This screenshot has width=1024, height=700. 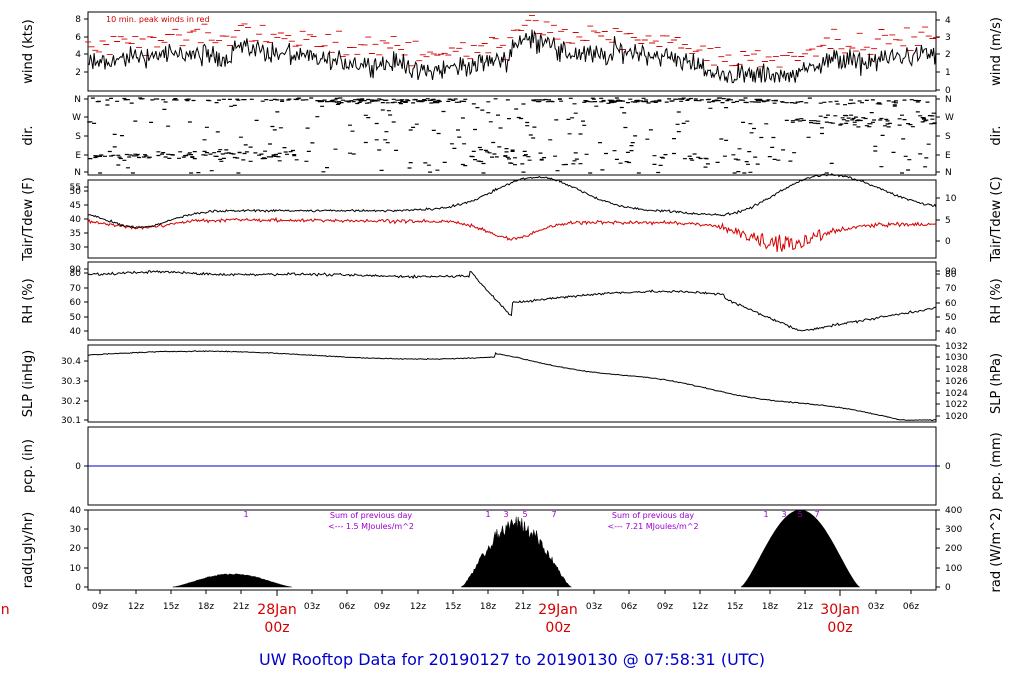 What do you see at coordinates (557, 610) in the screenshot?
I see `date-label-day: 29Jan` at bounding box center [557, 610].